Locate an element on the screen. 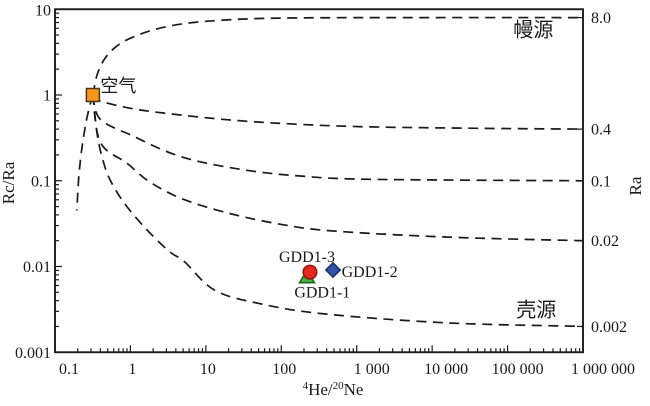 The image size is (650, 406). x-tick-labels: 0.1 1 10 100 1 000 10 000 100 000 1 000 000 is located at coordinates (347, 369).